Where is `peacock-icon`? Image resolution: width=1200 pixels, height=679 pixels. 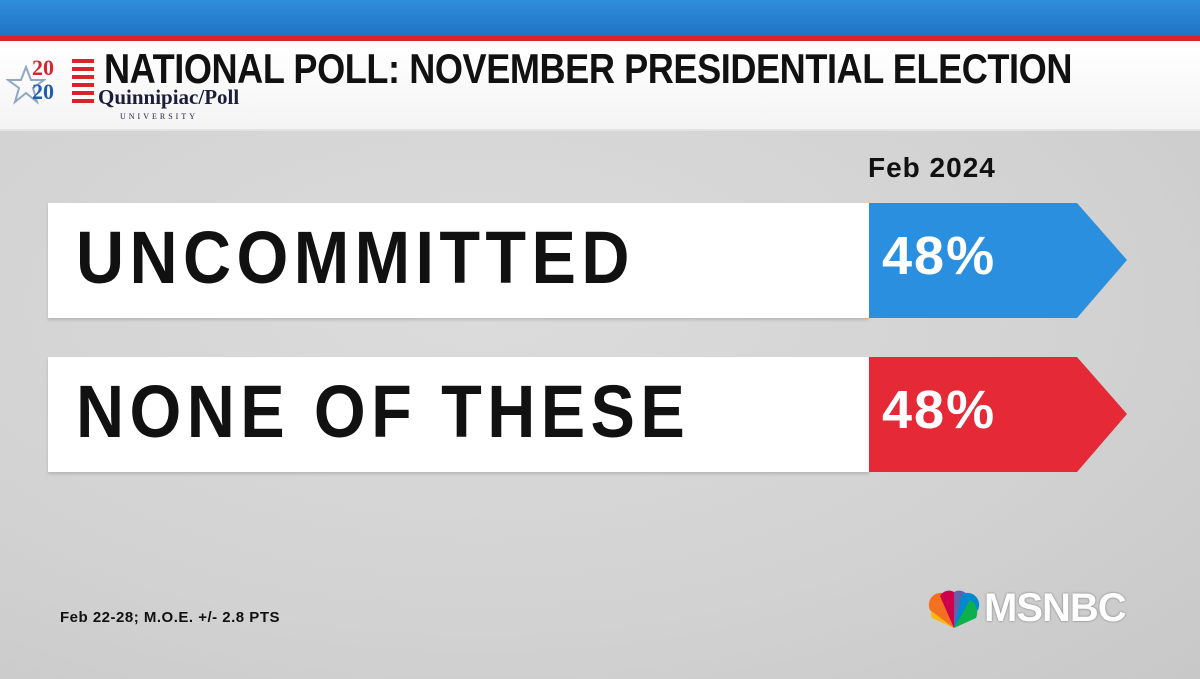 peacock-icon is located at coordinates (954, 609).